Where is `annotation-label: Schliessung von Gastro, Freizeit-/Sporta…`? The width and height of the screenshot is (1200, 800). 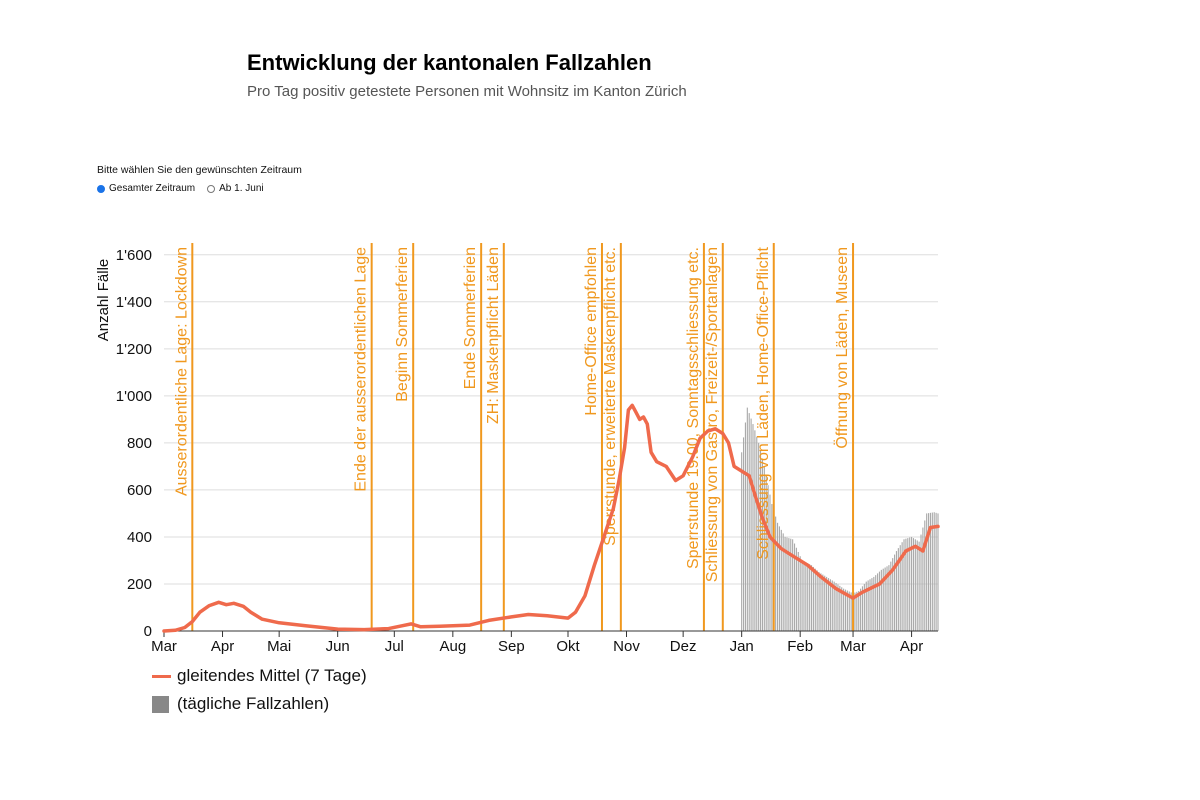 annotation-label: Schliessung von Gastro, Freizeit-/Sporta… is located at coordinates (712, 414).